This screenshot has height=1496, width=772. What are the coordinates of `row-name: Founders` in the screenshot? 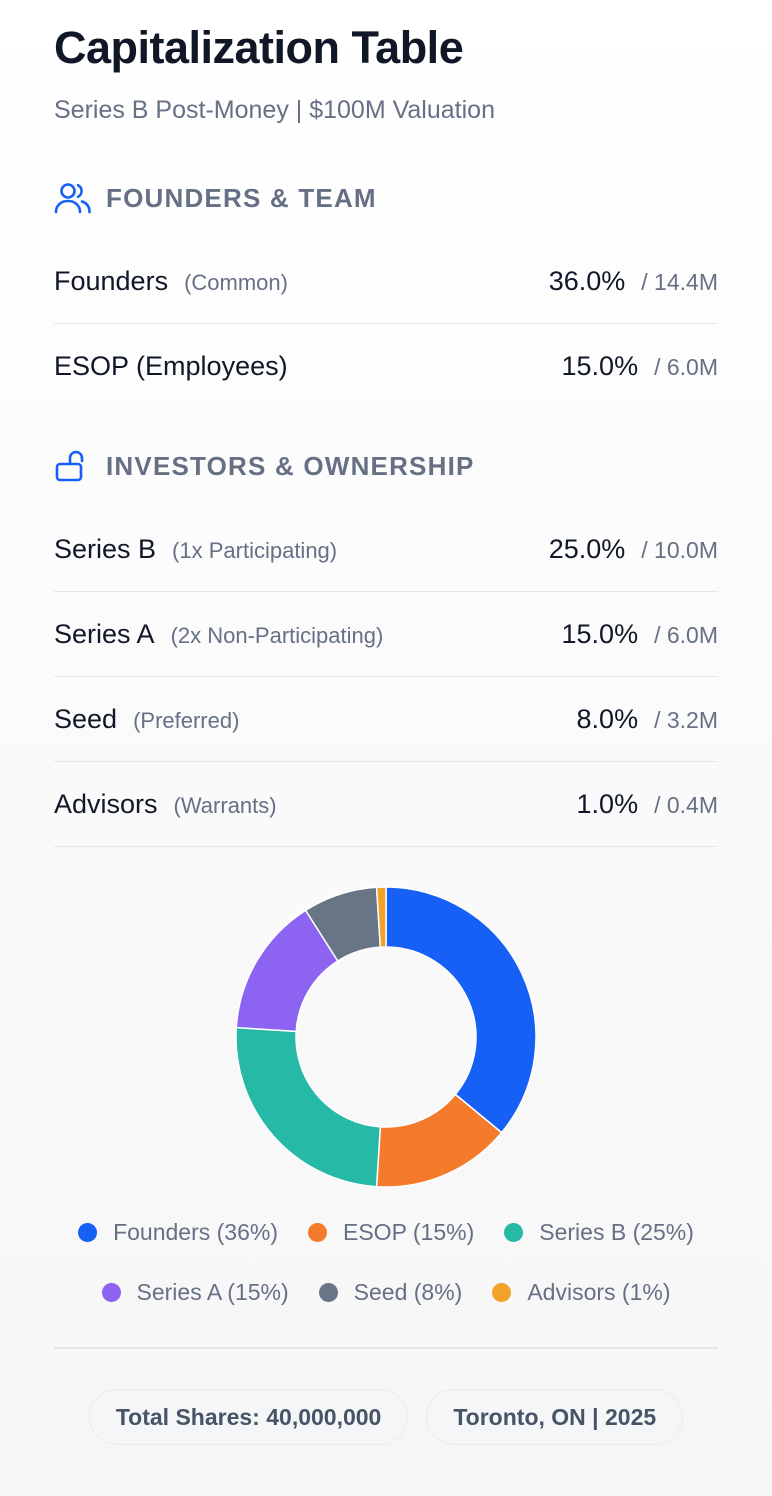 It's located at (111, 280).